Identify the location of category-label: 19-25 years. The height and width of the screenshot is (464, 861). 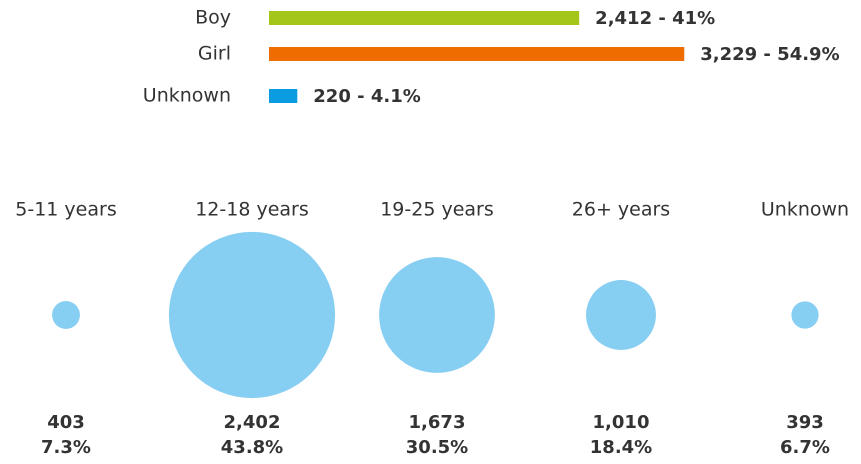
(437, 210).